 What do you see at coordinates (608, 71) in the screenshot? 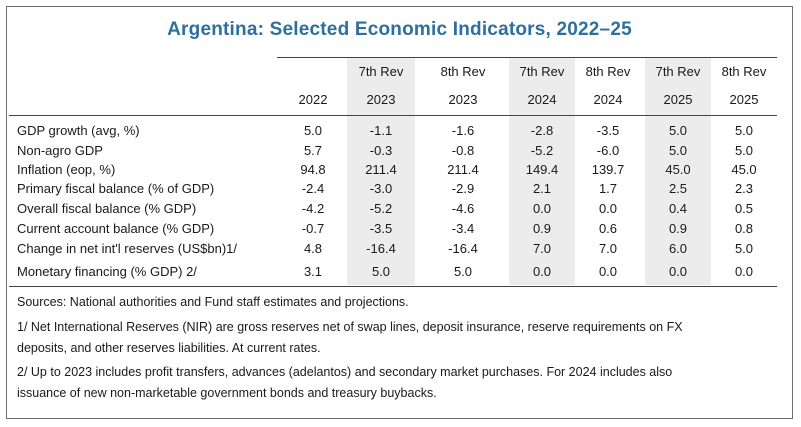
I see `header-rev-4: 8th Rev` at bounding box center [608, 71].